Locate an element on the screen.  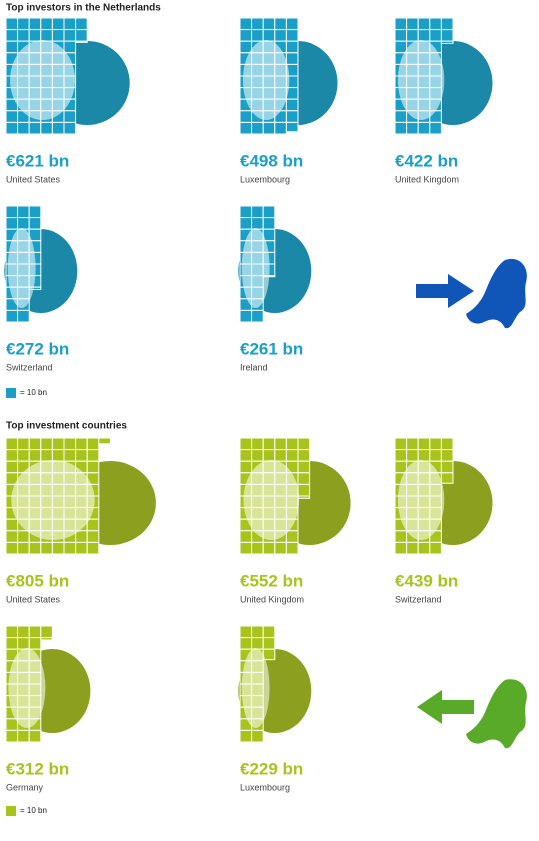
country-label: United States is located at coordinates (33, 599).